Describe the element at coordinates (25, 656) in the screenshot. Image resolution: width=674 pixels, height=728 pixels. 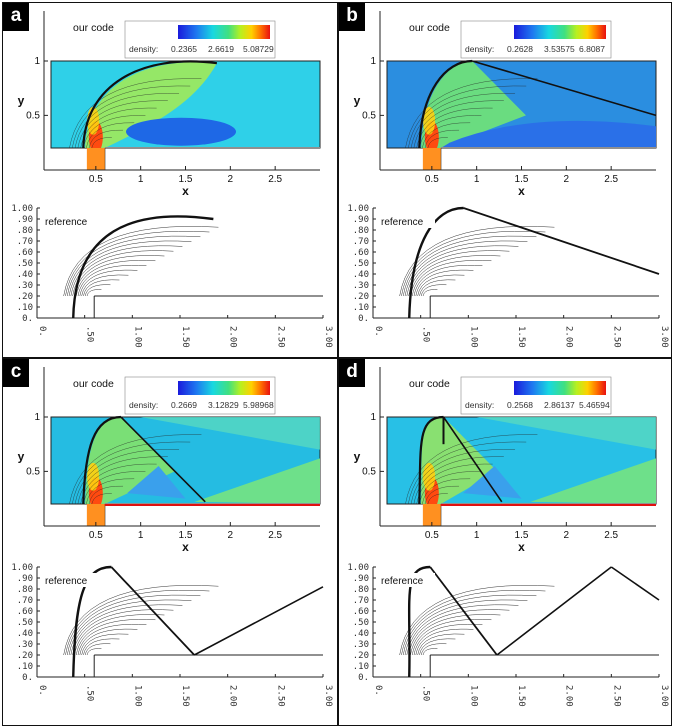
I see `ref-y-tick-label: .20` at that location.